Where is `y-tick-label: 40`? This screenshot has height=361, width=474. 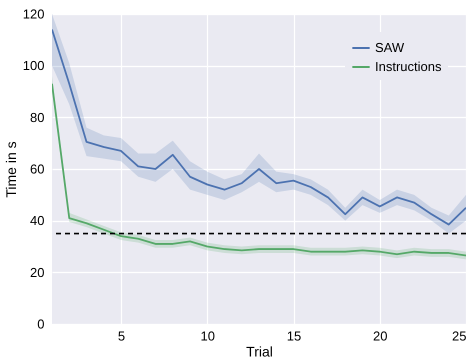
y-tick-label: 40 is located at coordinates (37, 220).